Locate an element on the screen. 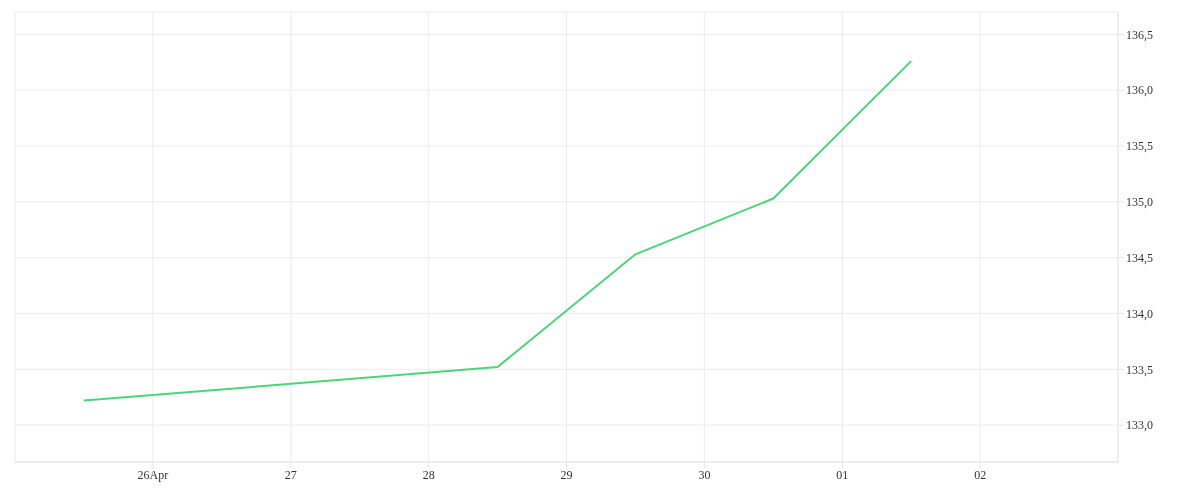 The width and height of the screenshot is (1200, 500). y-tick-label: 133,5 is located at coordinates (1139, 369).